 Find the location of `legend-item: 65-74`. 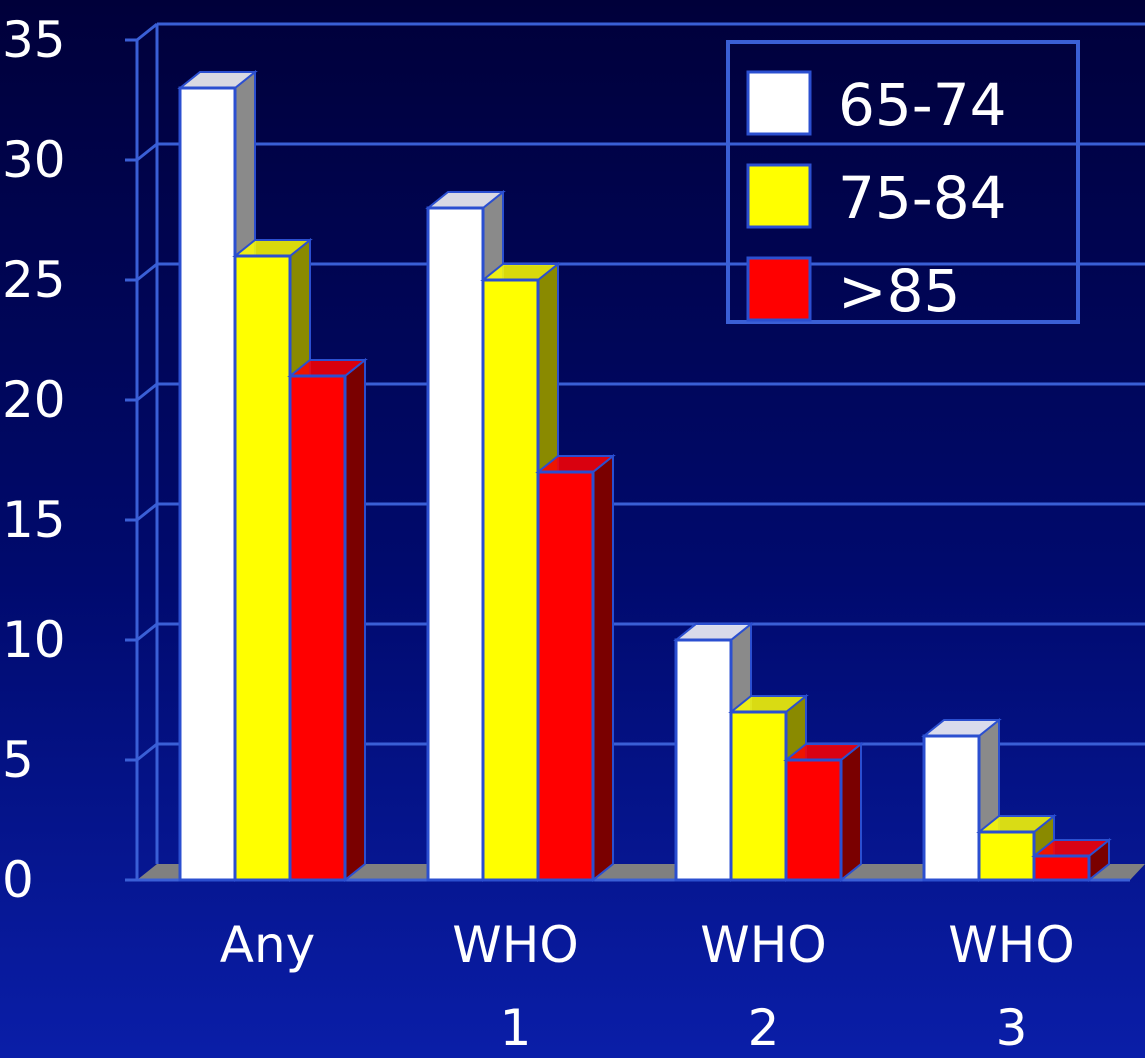

legend-item: 65-74 is located at coordinates (876, 104).